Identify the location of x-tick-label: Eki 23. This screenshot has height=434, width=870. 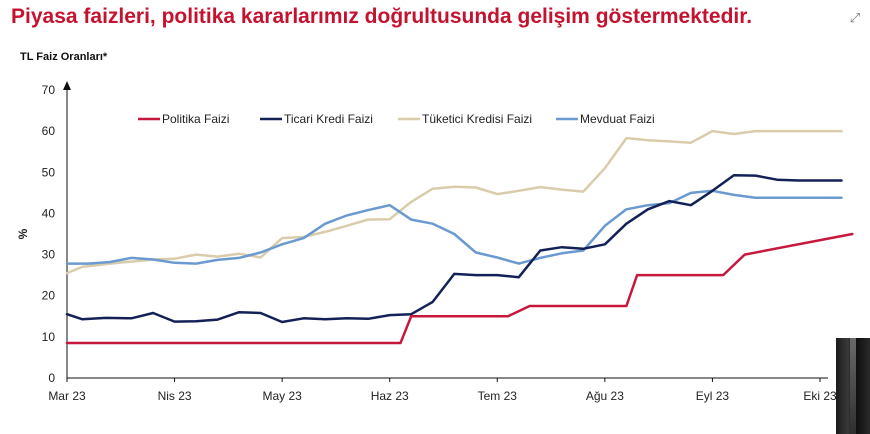
(820, 396).